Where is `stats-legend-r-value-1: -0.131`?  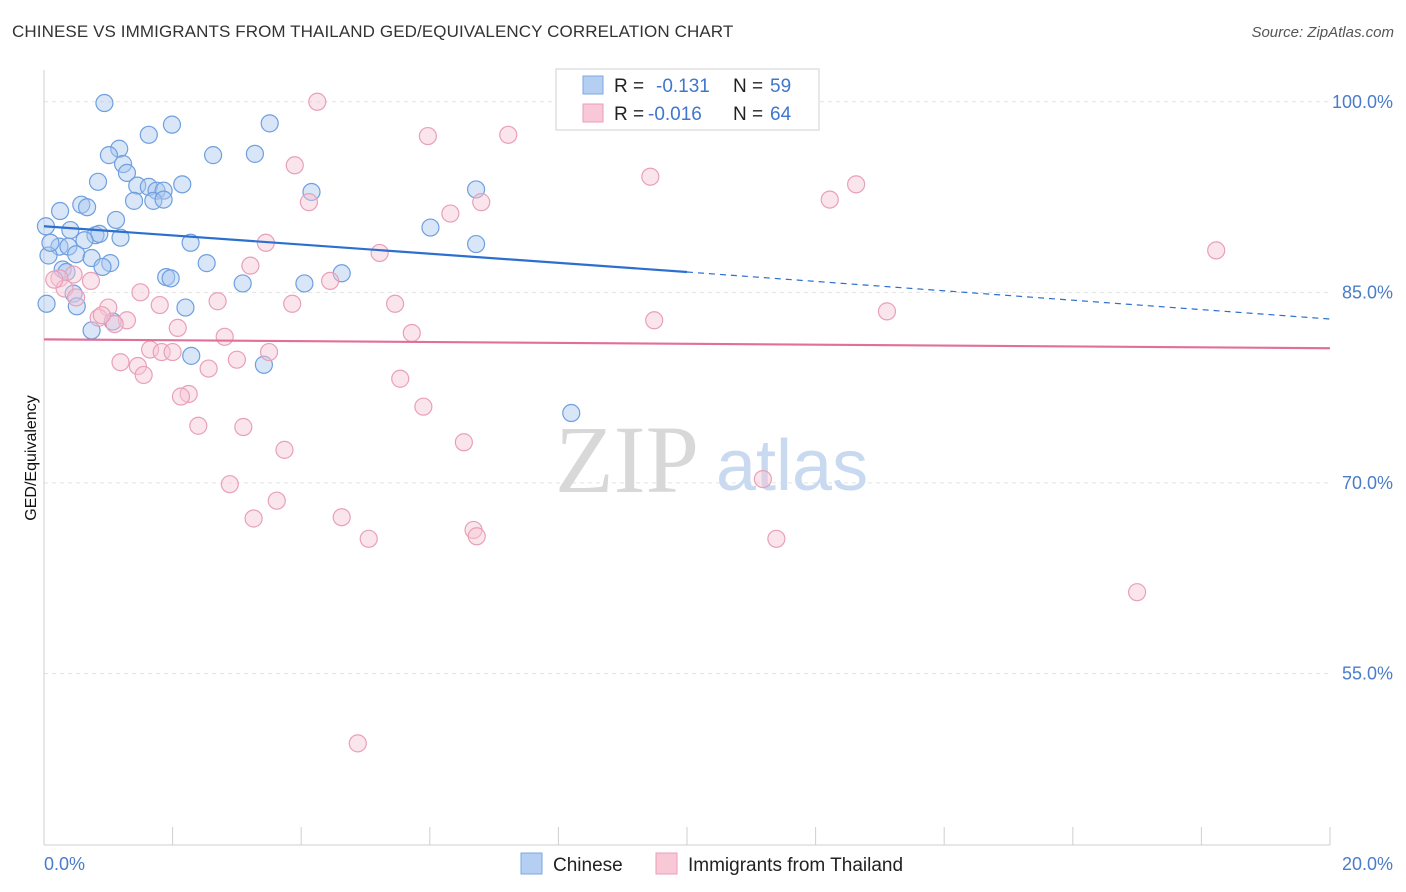
stats-legend-r-value-1: -0.131 is located at coordinates (683, 86).